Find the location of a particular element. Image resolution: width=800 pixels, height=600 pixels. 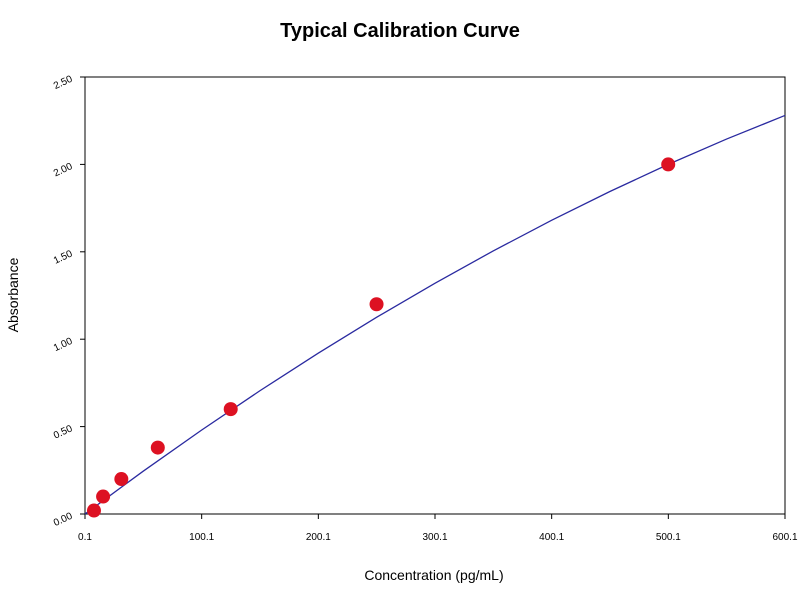

x-tick-label: 500.1 is located at coordinates (668, 537).